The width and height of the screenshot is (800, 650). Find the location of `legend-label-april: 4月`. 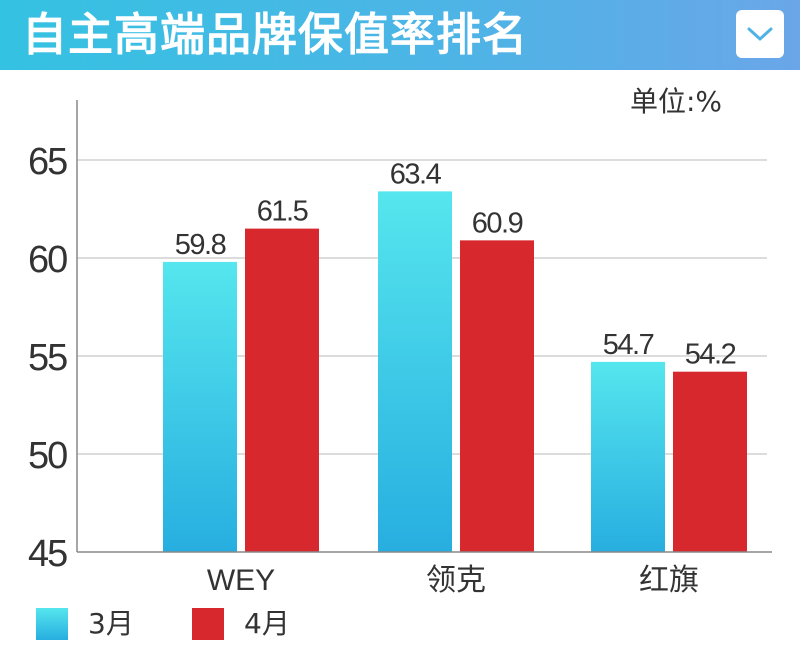

legend-label-april: 4月 is located at coordinates (267, 623).